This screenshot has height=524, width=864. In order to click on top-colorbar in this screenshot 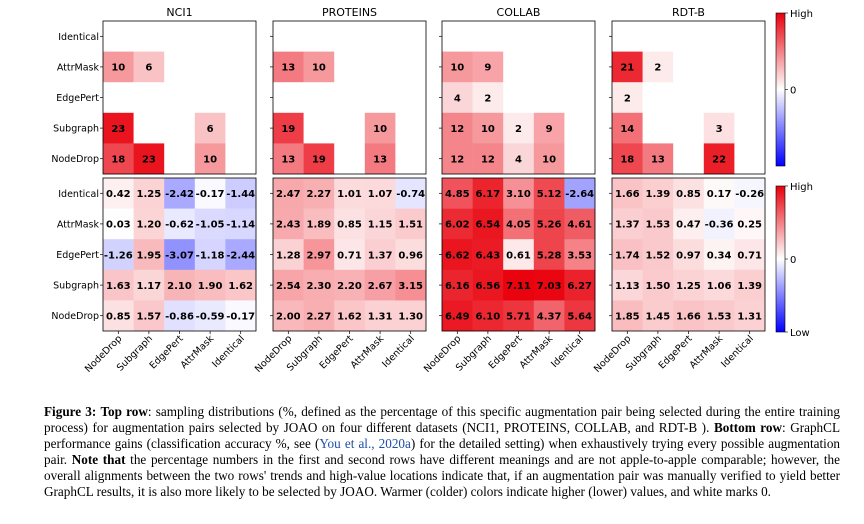, I will do `click(780, 89)`.